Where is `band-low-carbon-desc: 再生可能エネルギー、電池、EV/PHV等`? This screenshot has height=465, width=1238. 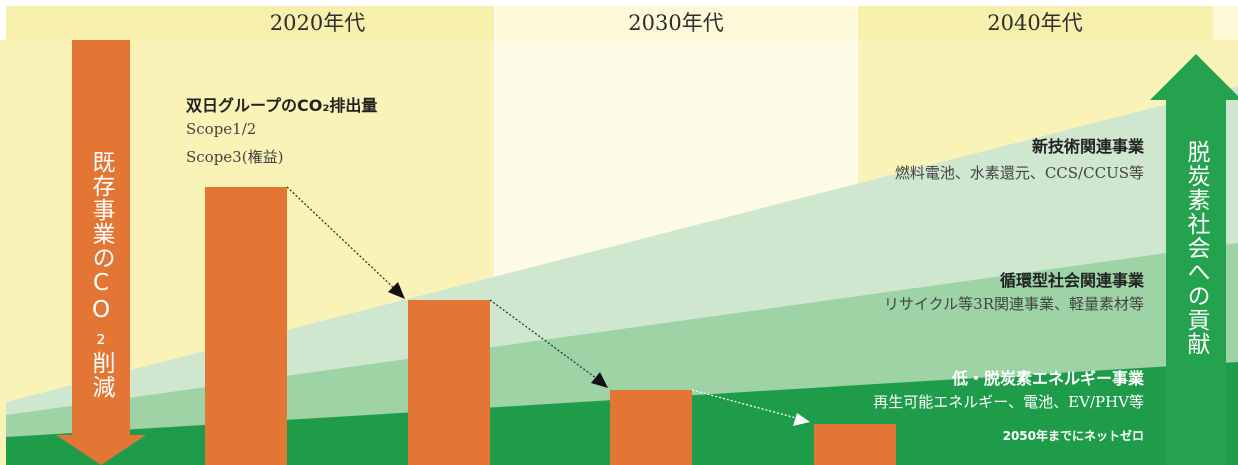
band-low-carbon-desc: 再生可能エネルギー、電池、EV/PHV等 is located at coordinates (1008, 402).